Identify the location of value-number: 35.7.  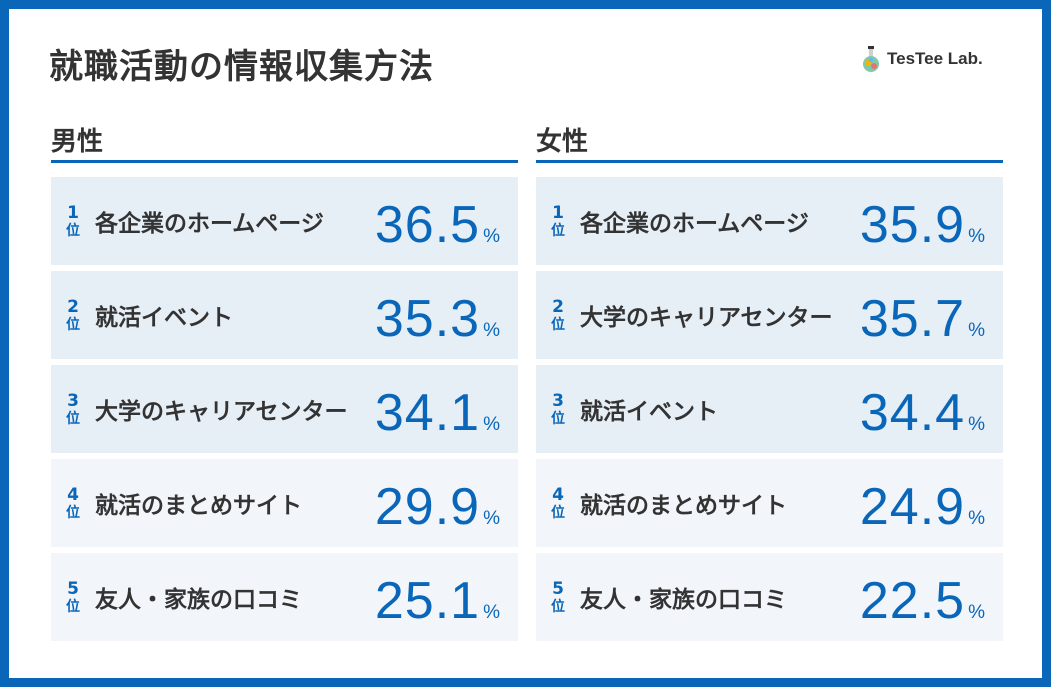
(912, 319).